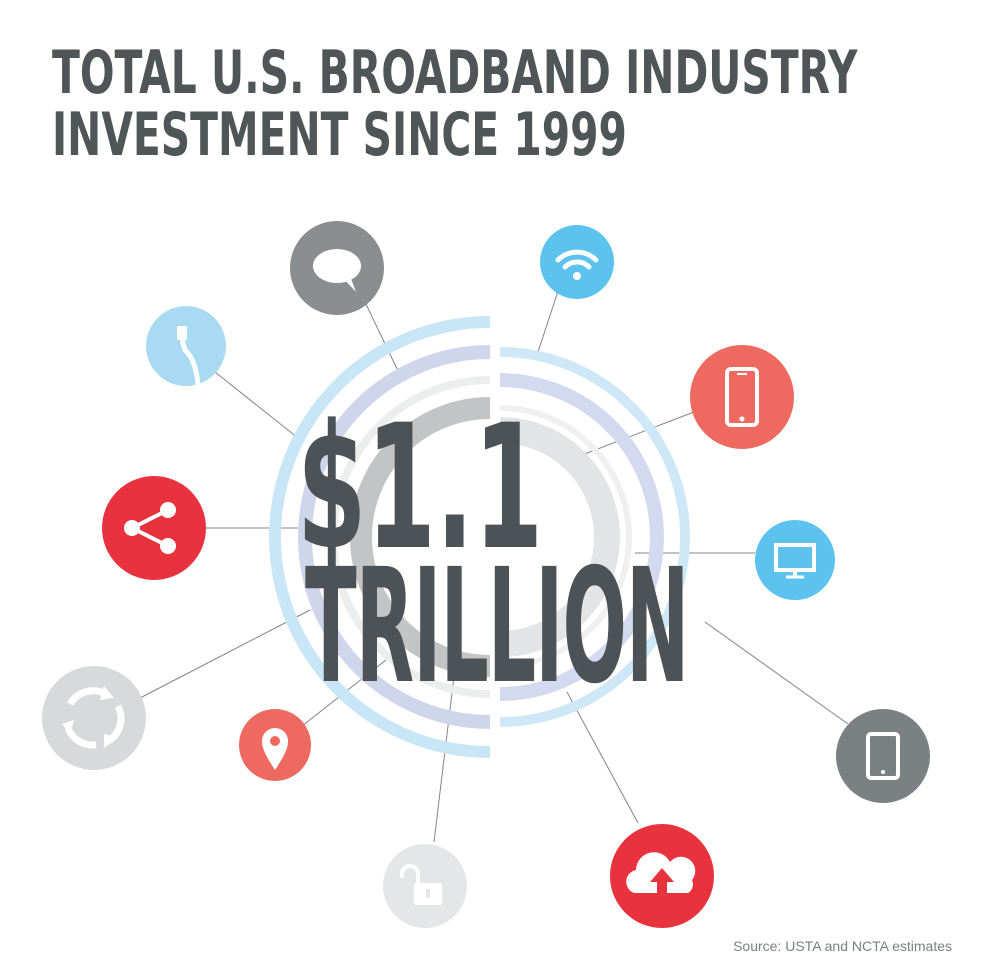 The width and height of the screenshot is (1000, 975). Describe the element at coordinates (94, 718) in the screenshot. I see `sync-icon` at that location.